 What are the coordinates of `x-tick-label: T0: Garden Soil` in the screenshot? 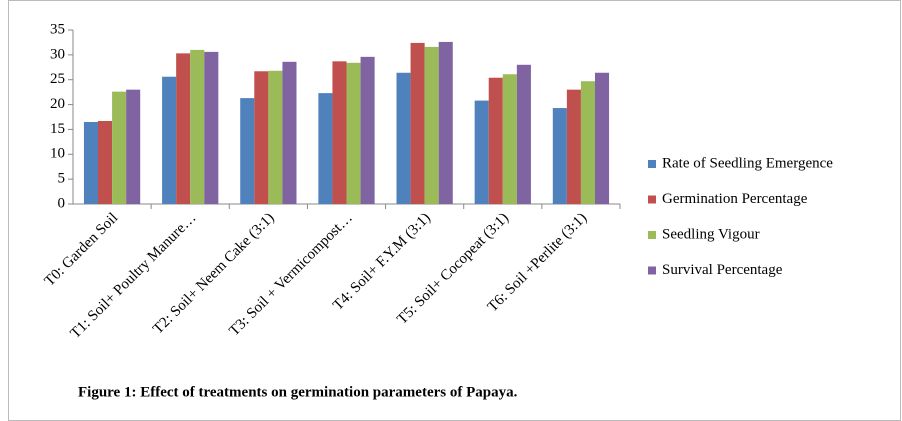 It's located at (82, 250).